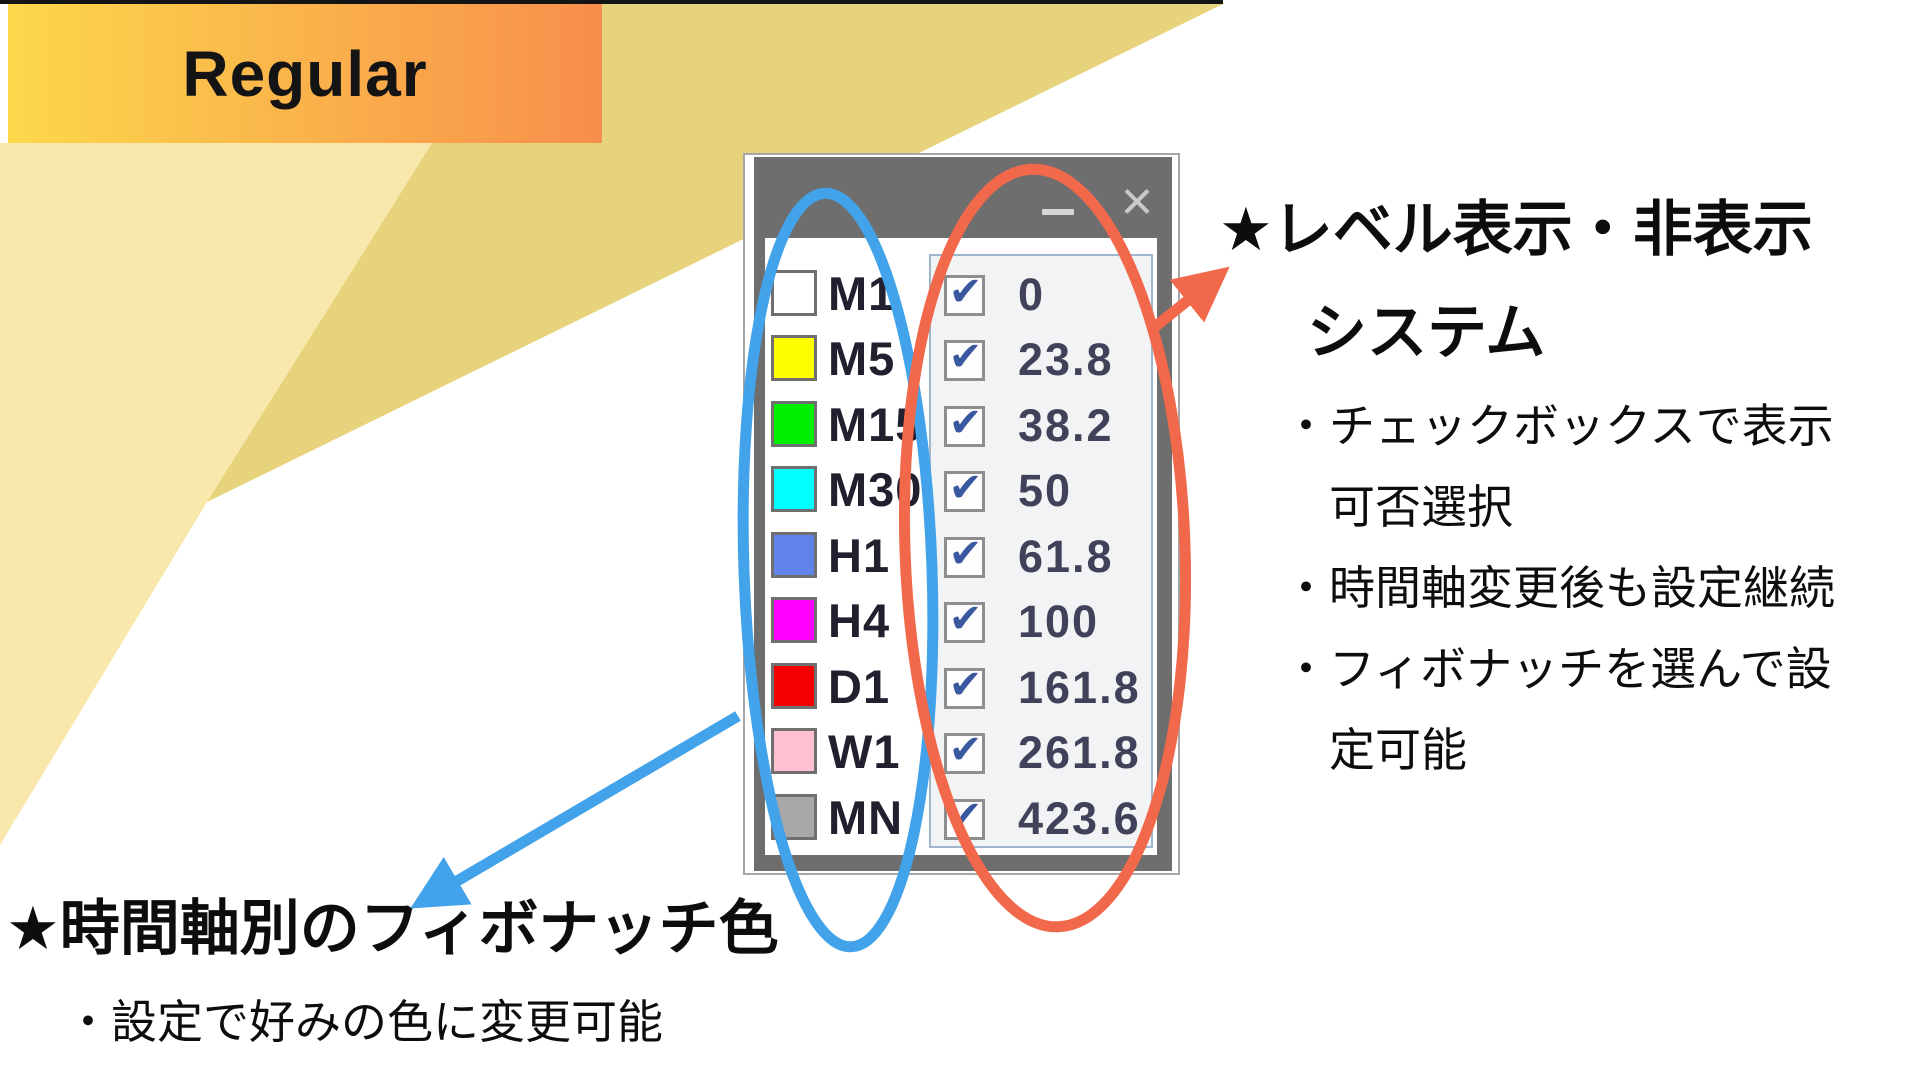  I want to click on level-row: ✔ 23.8, so click(1041, 360).